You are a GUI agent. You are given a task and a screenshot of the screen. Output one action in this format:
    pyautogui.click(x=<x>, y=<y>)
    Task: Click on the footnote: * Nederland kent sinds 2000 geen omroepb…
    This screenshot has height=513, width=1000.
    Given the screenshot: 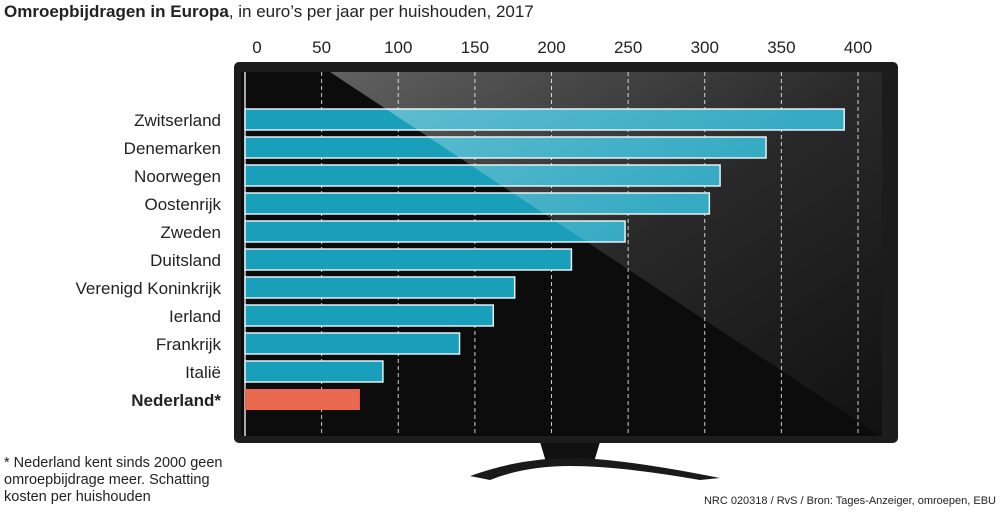 What is the action you would take?
    pyautogui.click(x=113, y=480)
    